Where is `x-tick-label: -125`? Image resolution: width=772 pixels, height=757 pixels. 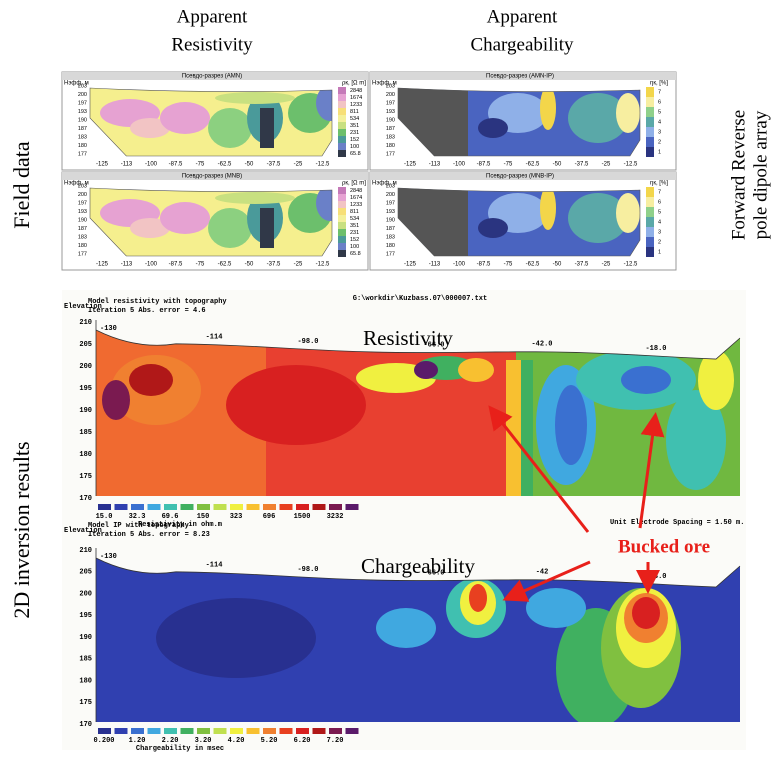
x-tick-label: -125 is located at coordinates (410, 165).